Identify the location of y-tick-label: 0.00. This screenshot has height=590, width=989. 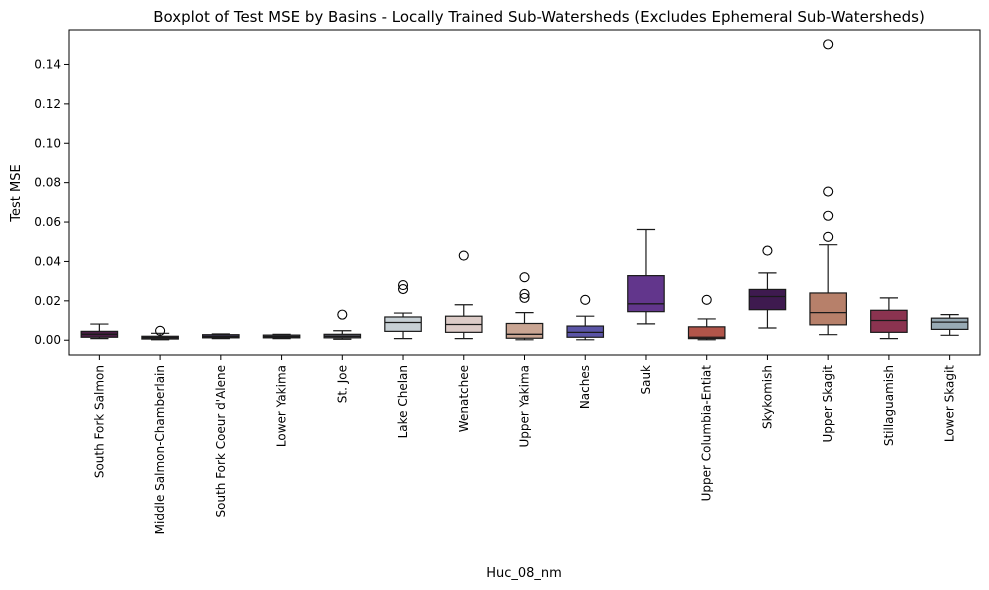
(47, 340).